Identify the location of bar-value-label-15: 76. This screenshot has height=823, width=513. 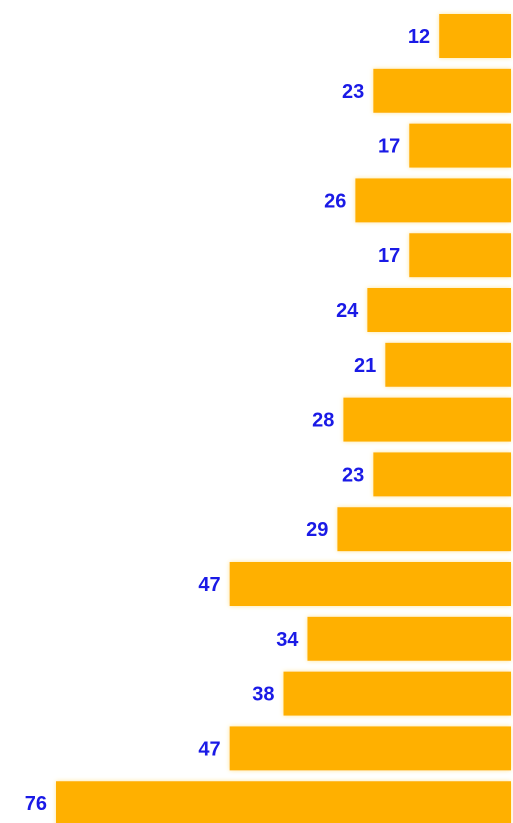
(36, 804).